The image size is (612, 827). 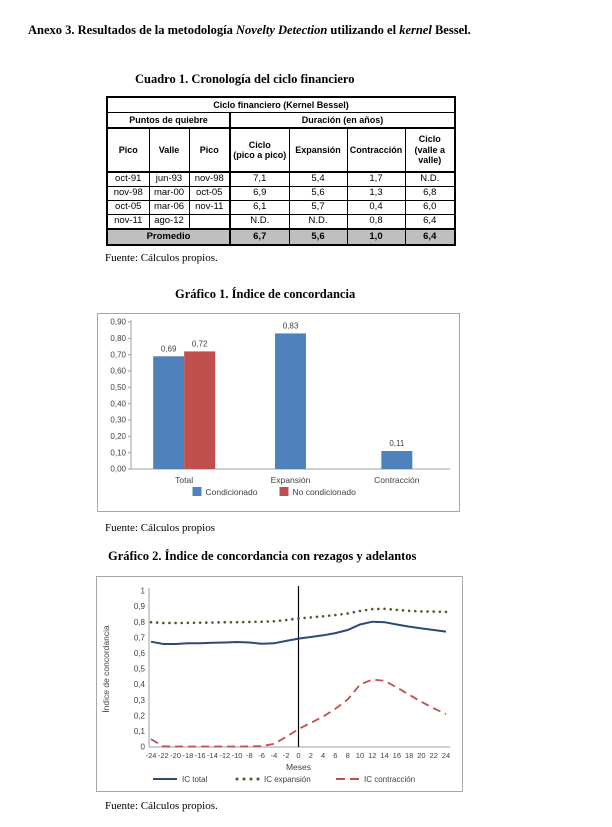 I want to click on category-label: Total, so click(x=184, y=480).